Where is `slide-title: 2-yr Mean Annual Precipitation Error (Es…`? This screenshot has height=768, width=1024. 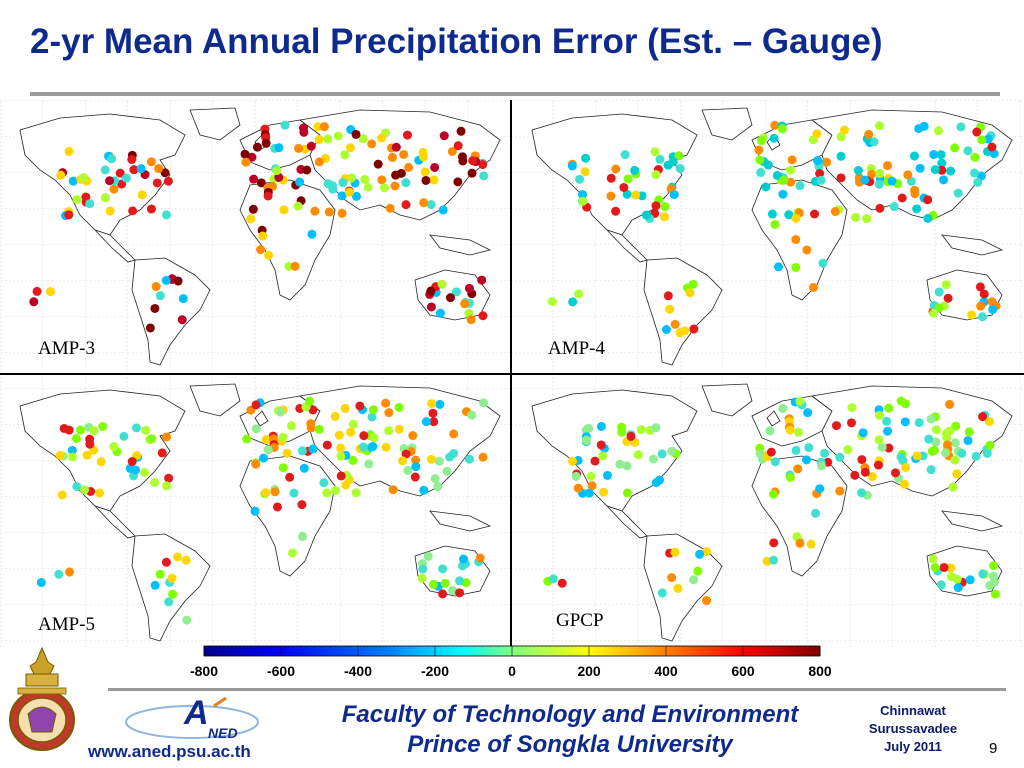 slide-title: 2-yr Mean Annual Precipitation Error (Es… is located at coordinates (456, 41).